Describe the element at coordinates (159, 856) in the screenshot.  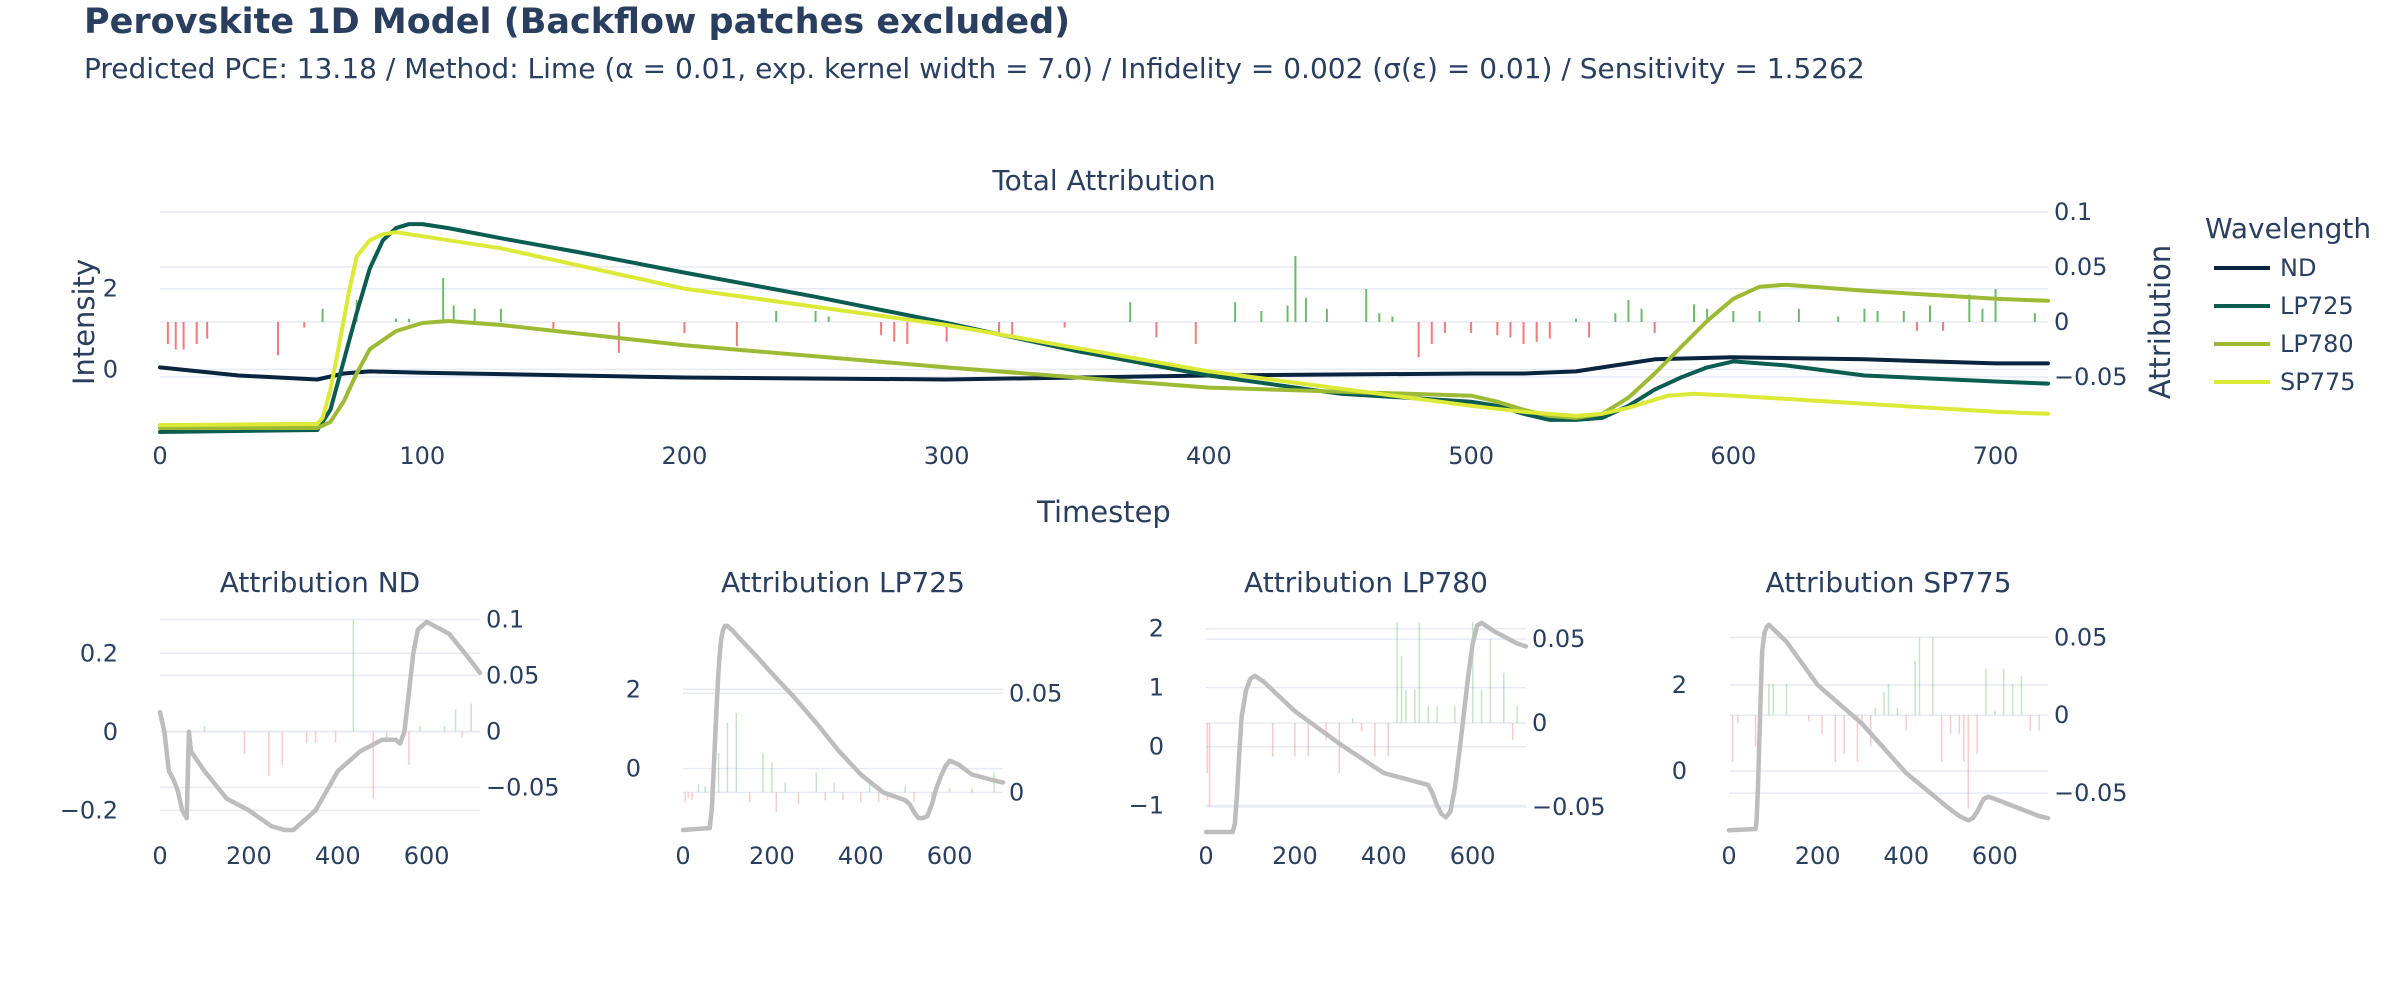
I see `x-tick-label: 0` at that location.